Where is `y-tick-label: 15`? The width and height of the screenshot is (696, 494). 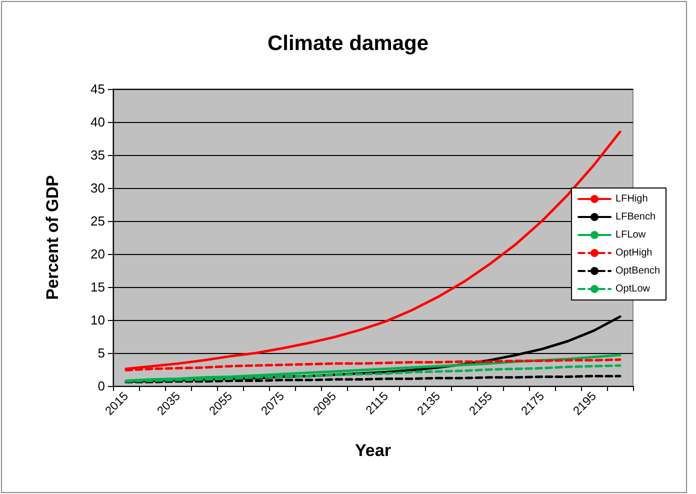 y-tick-label: 15 is located at coordinates (97, 287).